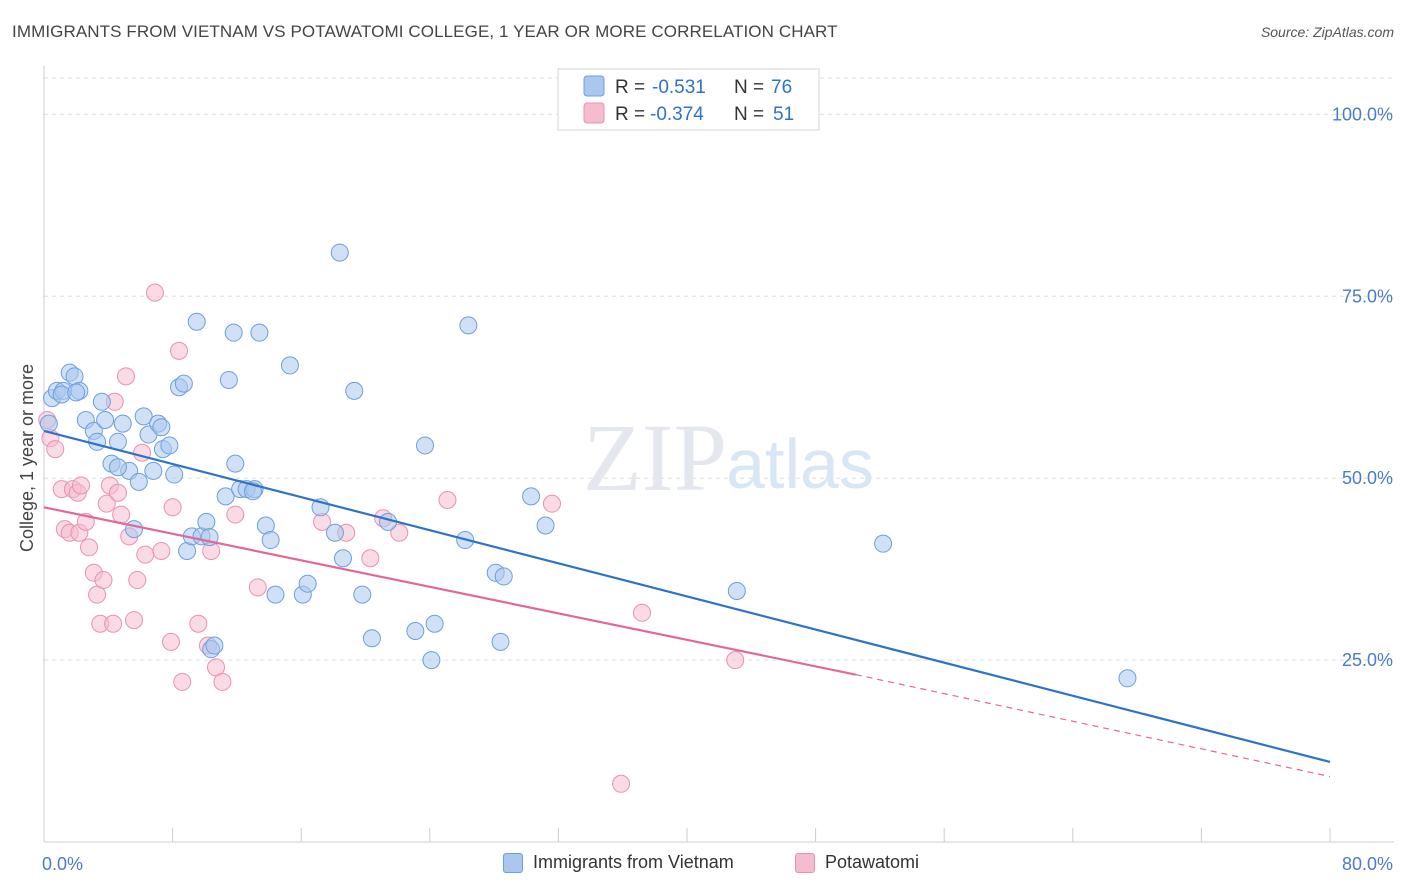 This screenshot has height=892, width=1406. Describe the element at coordinates (1367, 660) in the screenshot. I see `y-tick-label-0: 25.0%` at that location.